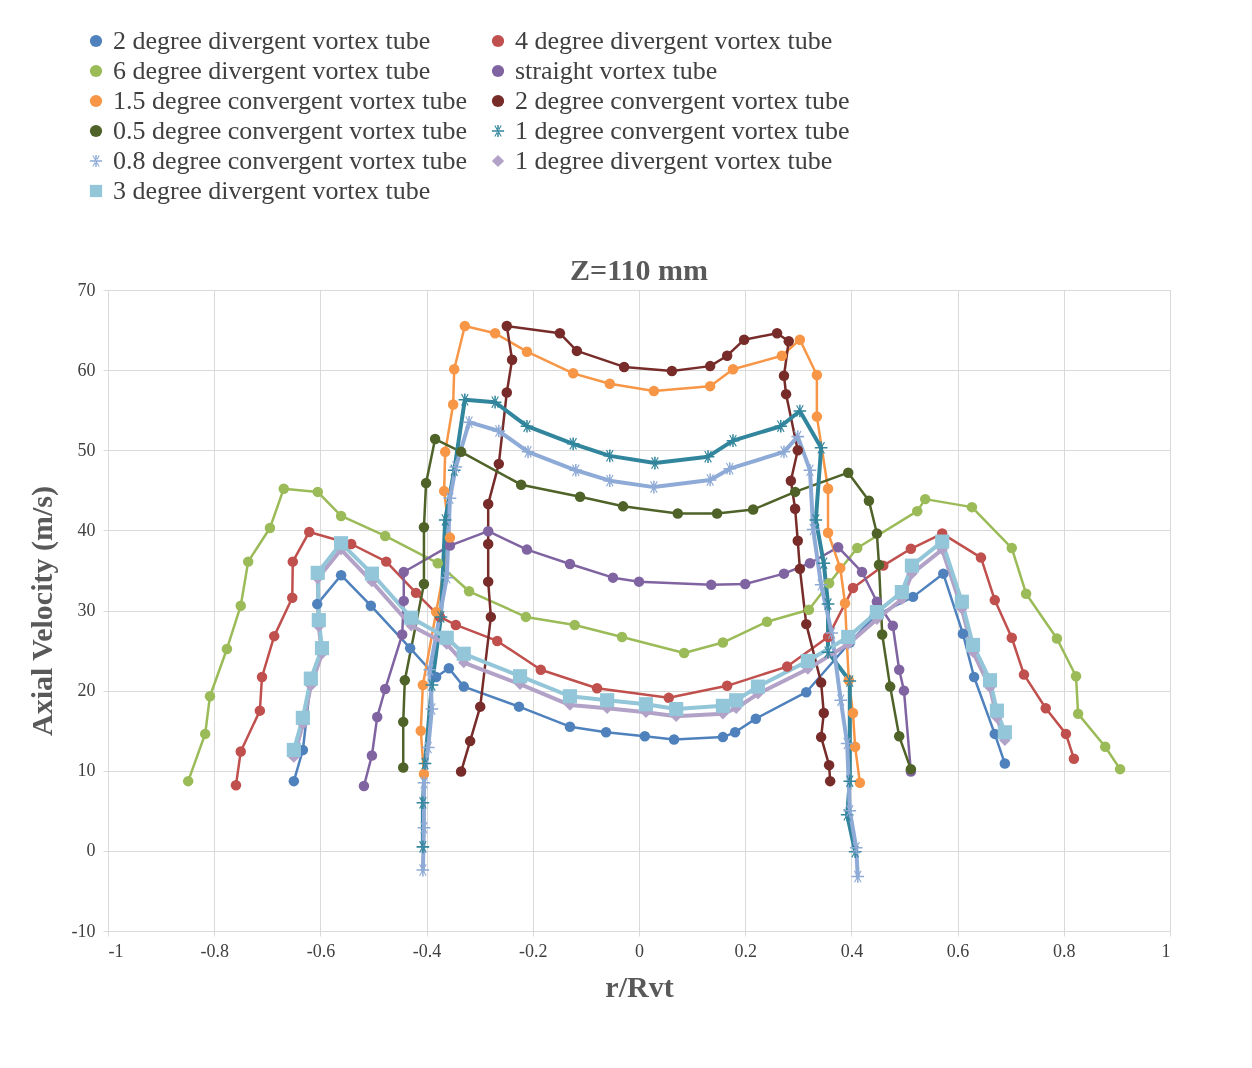 Image resolution: width=1252 pixels, height=1068 pixels. Describe the element at coordinates (86, 449) in the screenshot. I see `y-tick-label: 50` at that location.